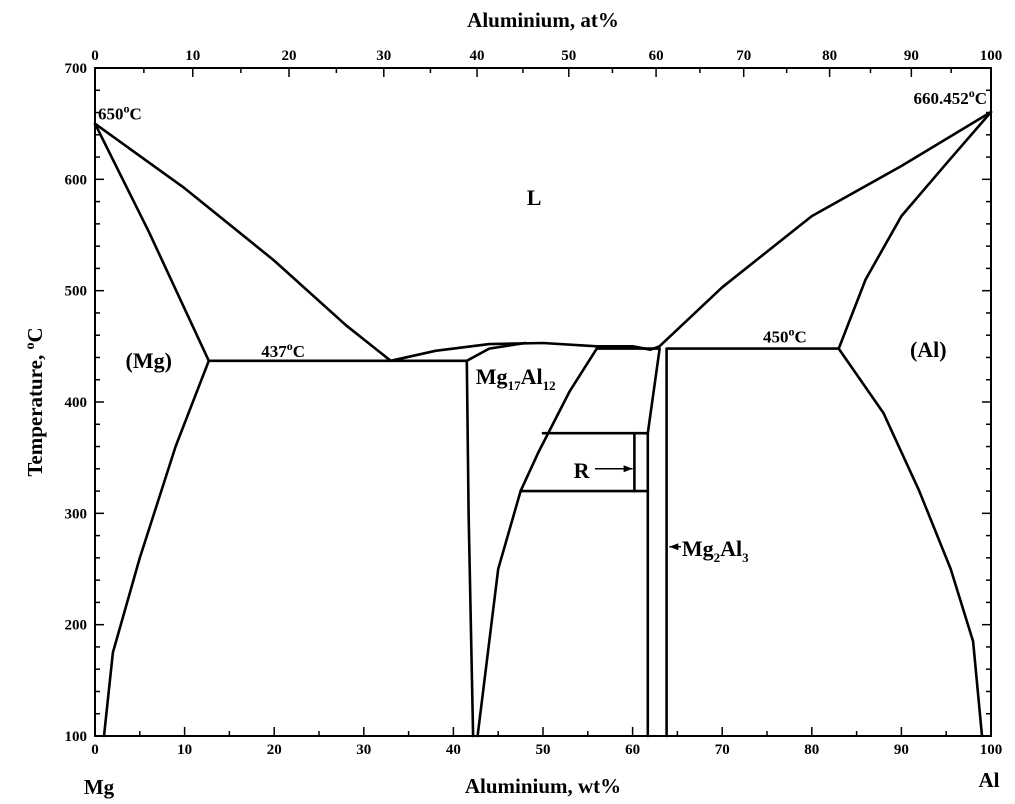  What do you see at coordinates (76, 737) in the screenshot?
I see `y-tick-label: 100` at bounding box center [76, 737].